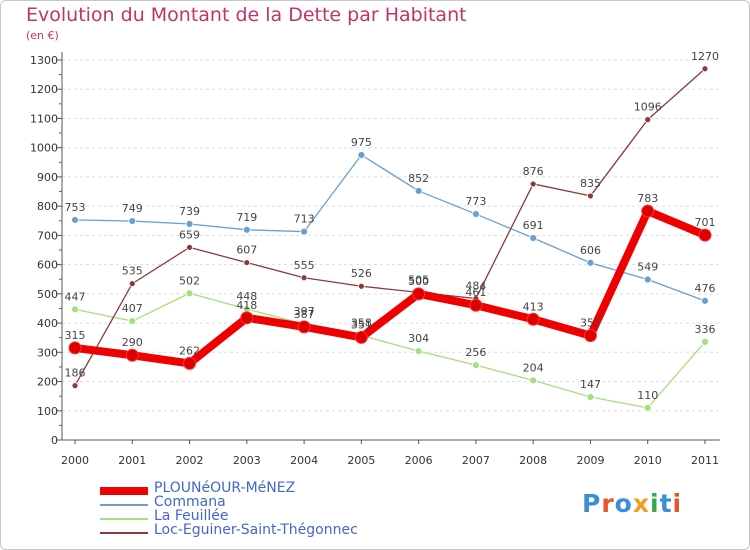  I want to click on y-tick-label: 700, so click(47, 235).